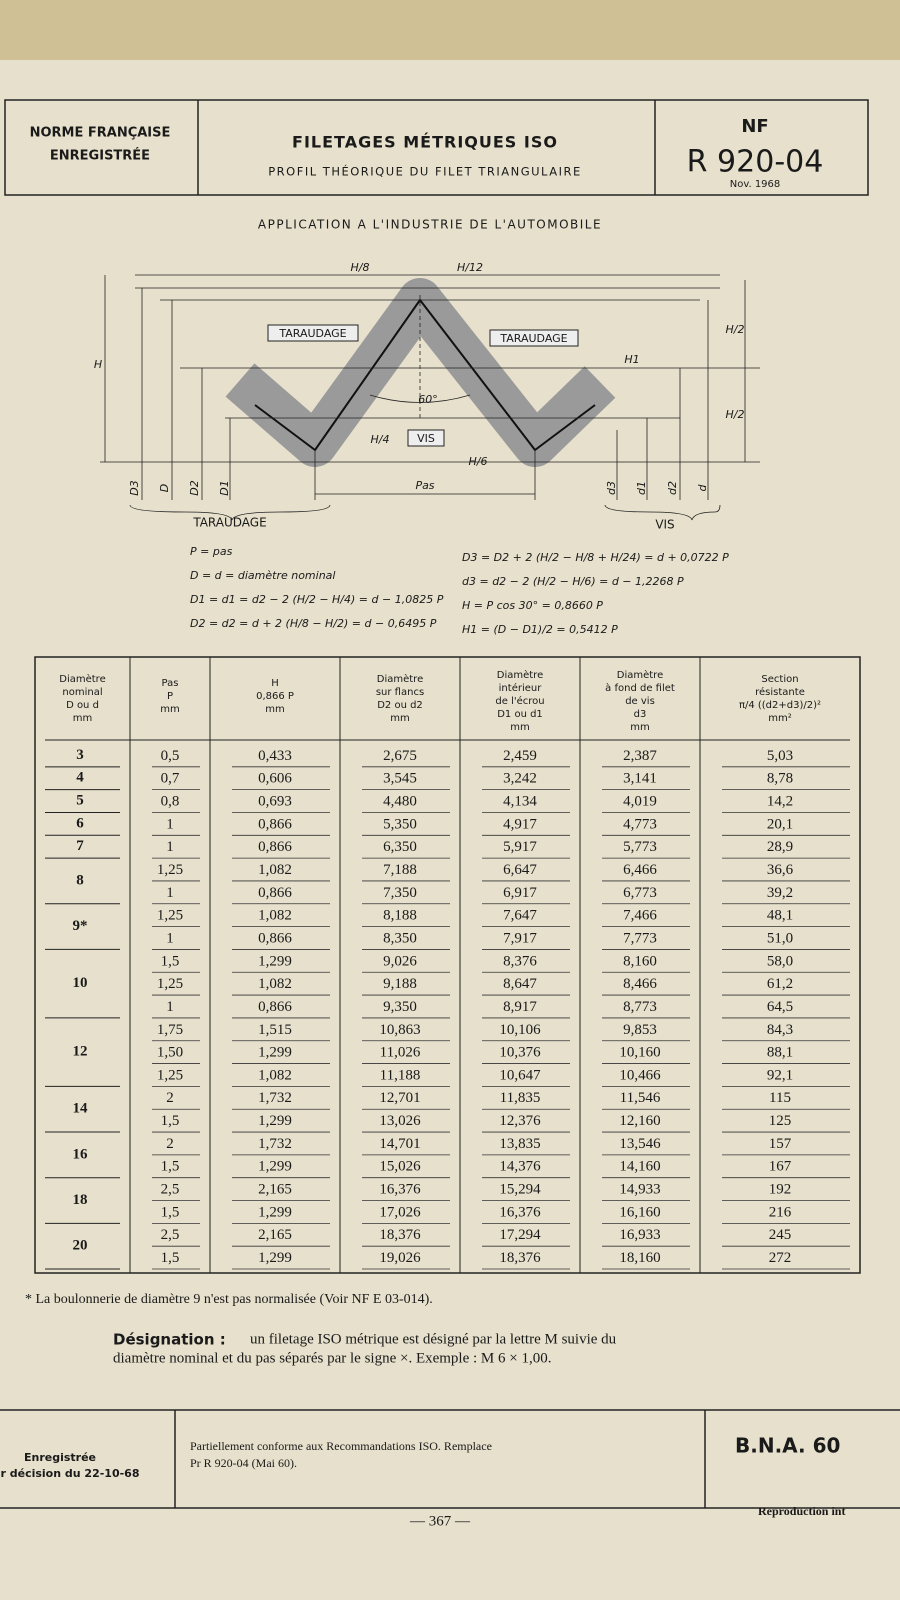 This screenshot has width=900, height=1600. What do you see at coordinates (400, 692) in the screenshot?
I see `column-header: sur flancs` at bounding box center [400, 692].